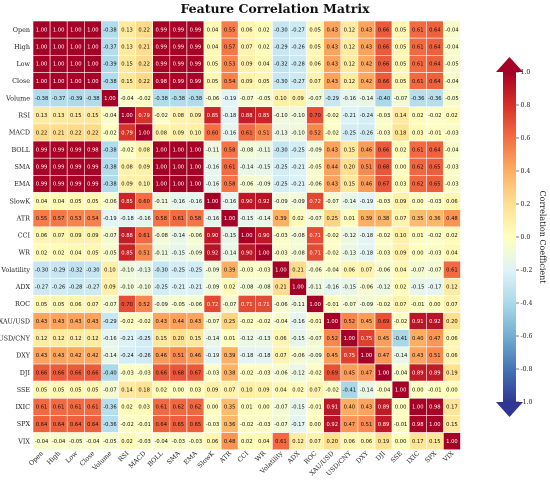 Image resolution: width=550 pixels, height=489 pixels. What do you see at coordinates (58, 270) in the screenshot?
I see `cell-value-label: -0.29` at bounding box center [58, 270].